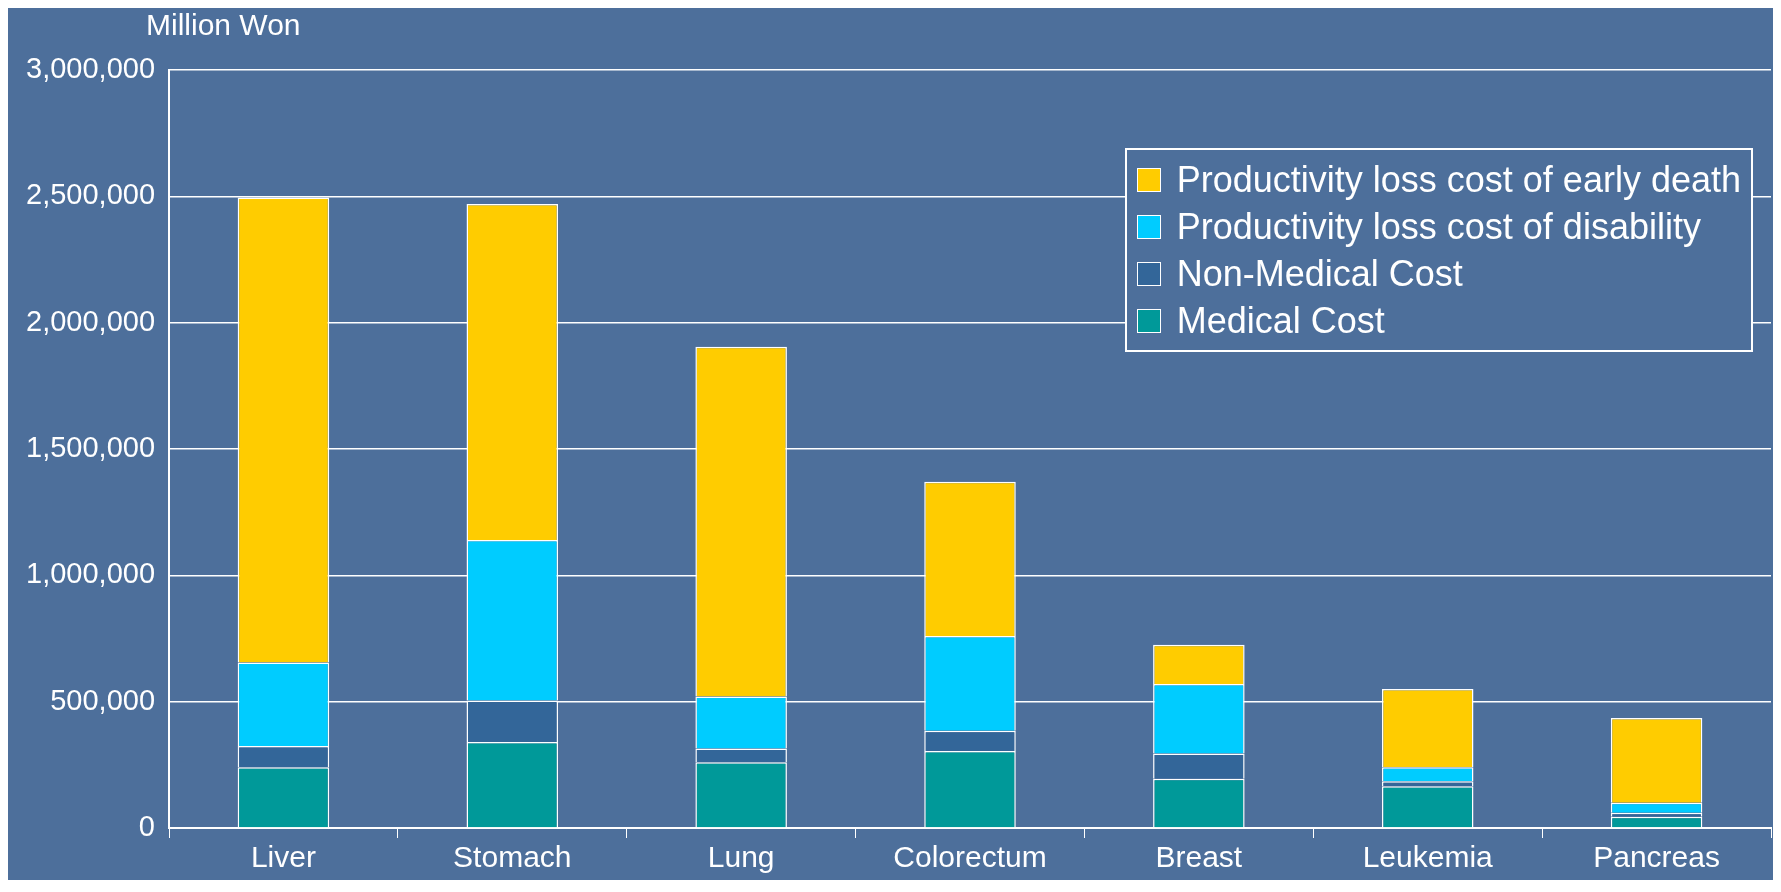 Image resolution: width=1781 pixels, height=892 pixels. What do you see at coordinates (223, 25) in the screenshot?
I see `y-axis-title: Million Won` at bounding box center [223, 25].